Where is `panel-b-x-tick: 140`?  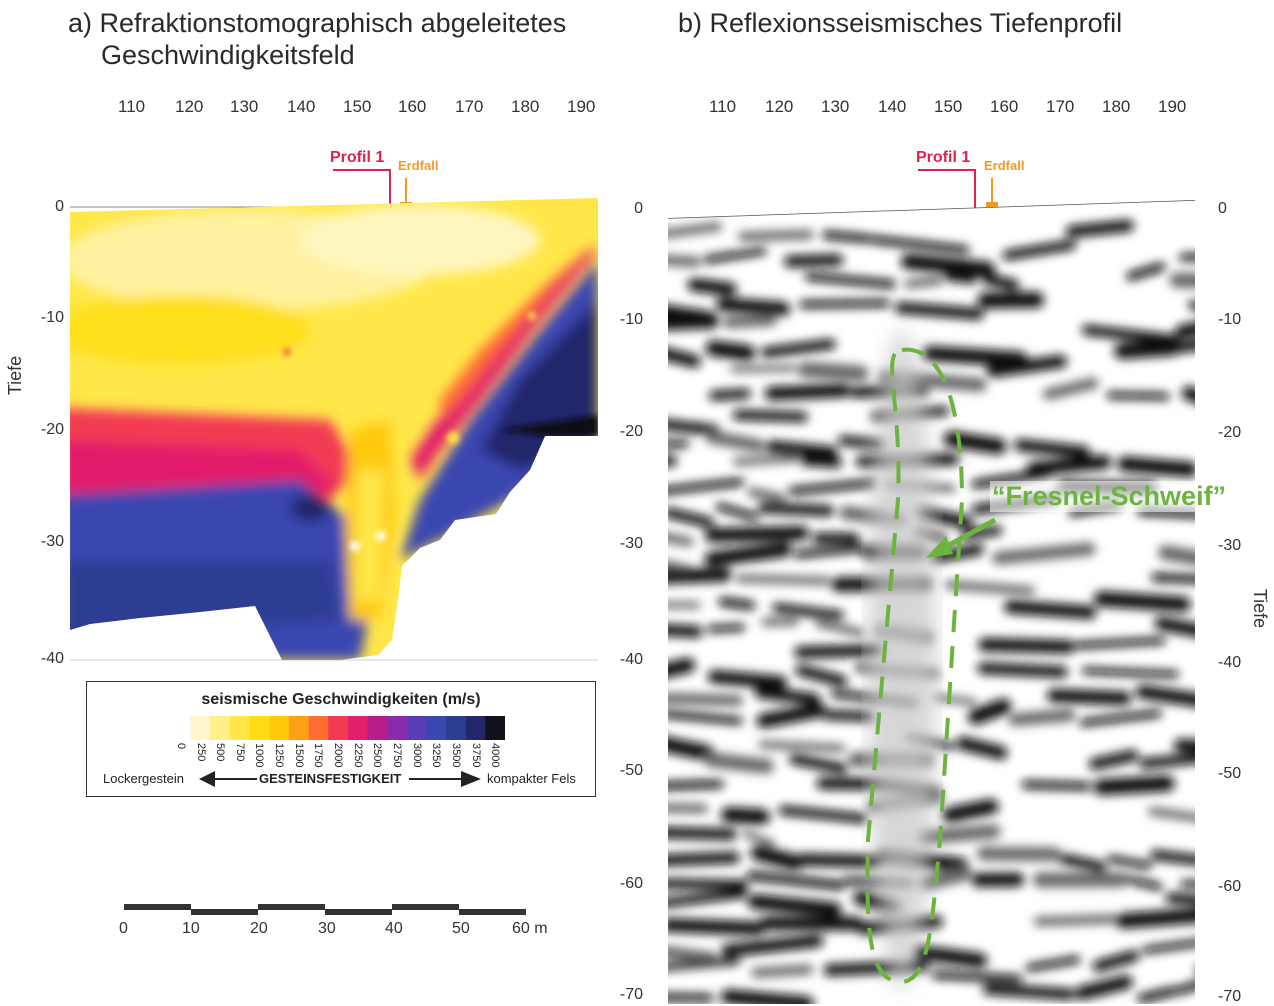 panel-b-x-tick: 140 is located at coordinates (892, 107).